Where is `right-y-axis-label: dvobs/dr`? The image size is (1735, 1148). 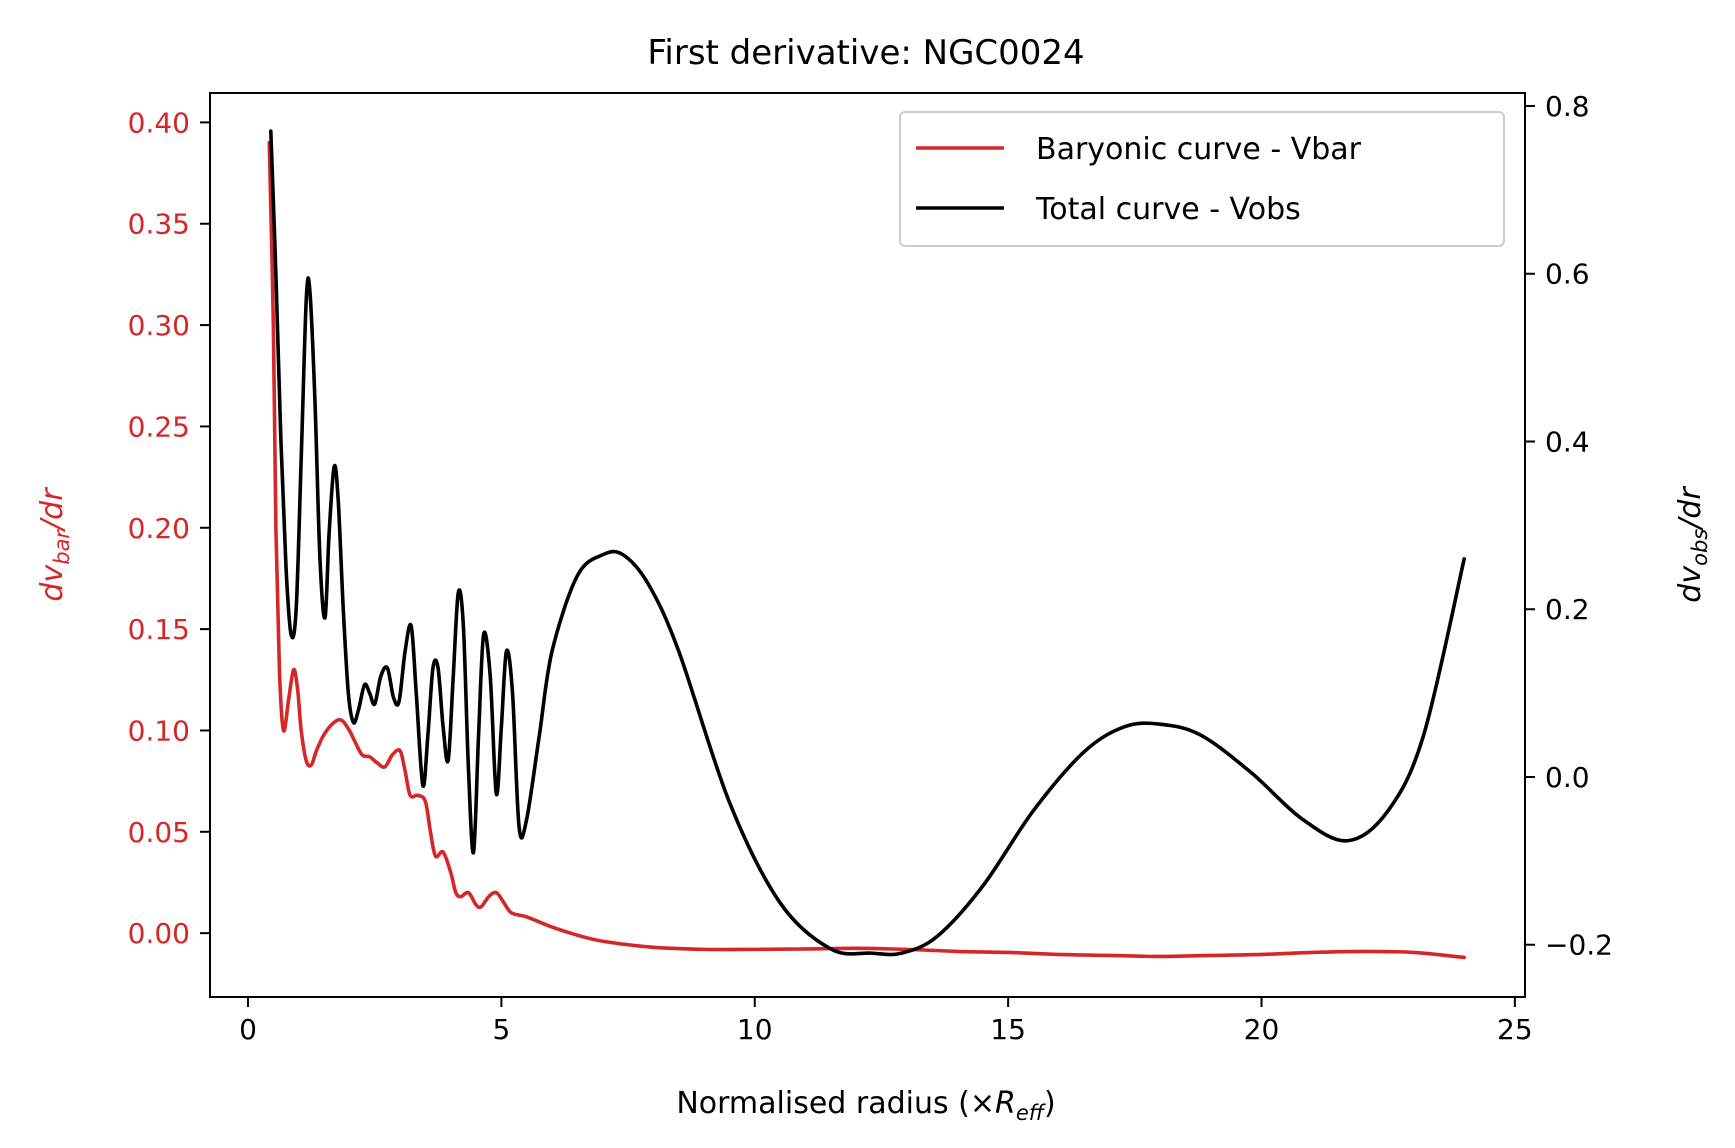 right-y-axis-label: dvobs/dr is located at coordinates (1692, 544).